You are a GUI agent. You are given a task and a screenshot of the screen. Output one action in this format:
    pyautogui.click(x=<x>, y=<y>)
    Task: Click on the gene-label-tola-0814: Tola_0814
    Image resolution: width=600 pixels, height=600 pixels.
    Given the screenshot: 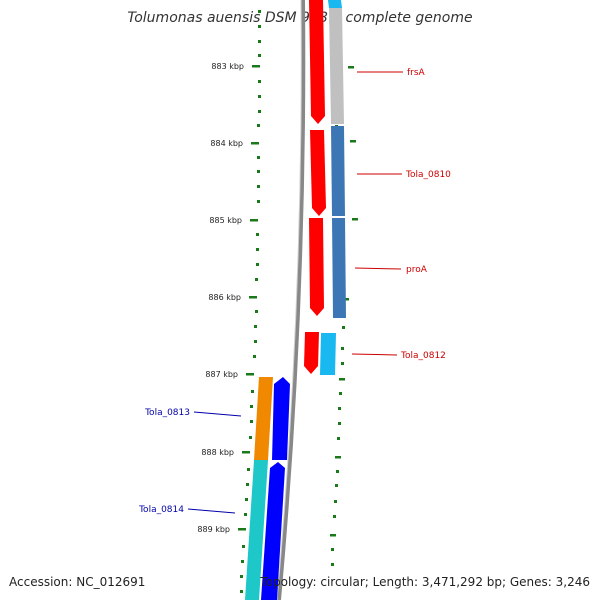 What is the action you would take?
    pyautogui.click(x=161, y=510)
    